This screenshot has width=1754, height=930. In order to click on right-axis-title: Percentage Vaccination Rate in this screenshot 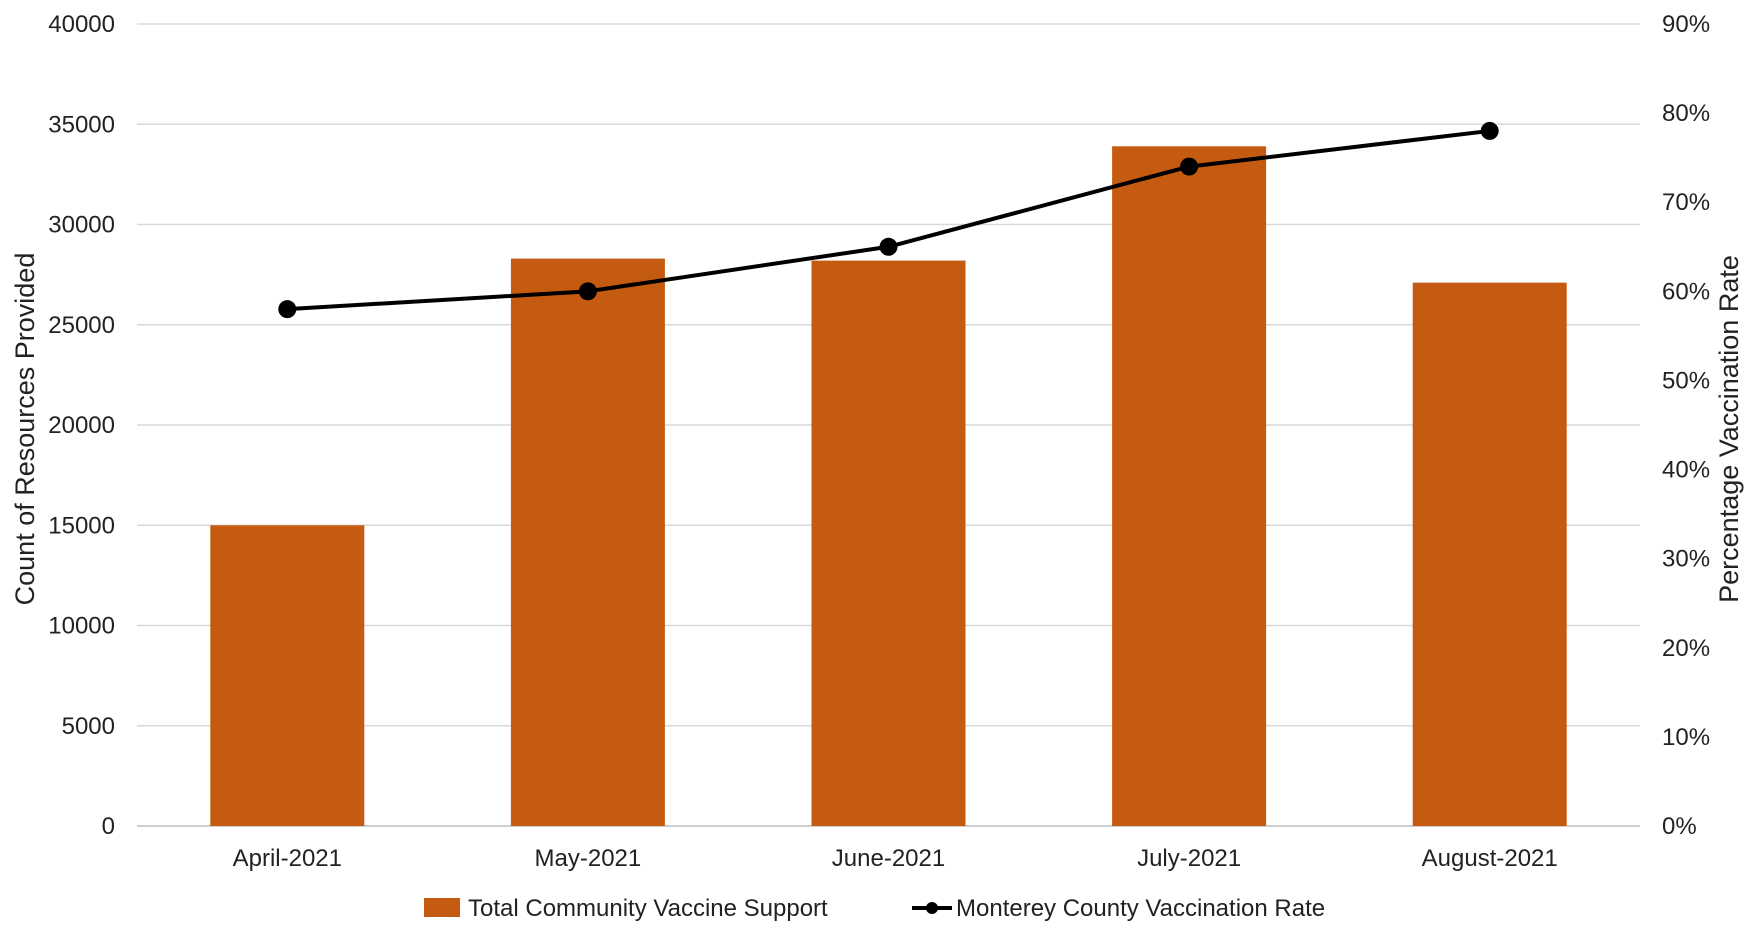, I will do `click(1729, 429)`.